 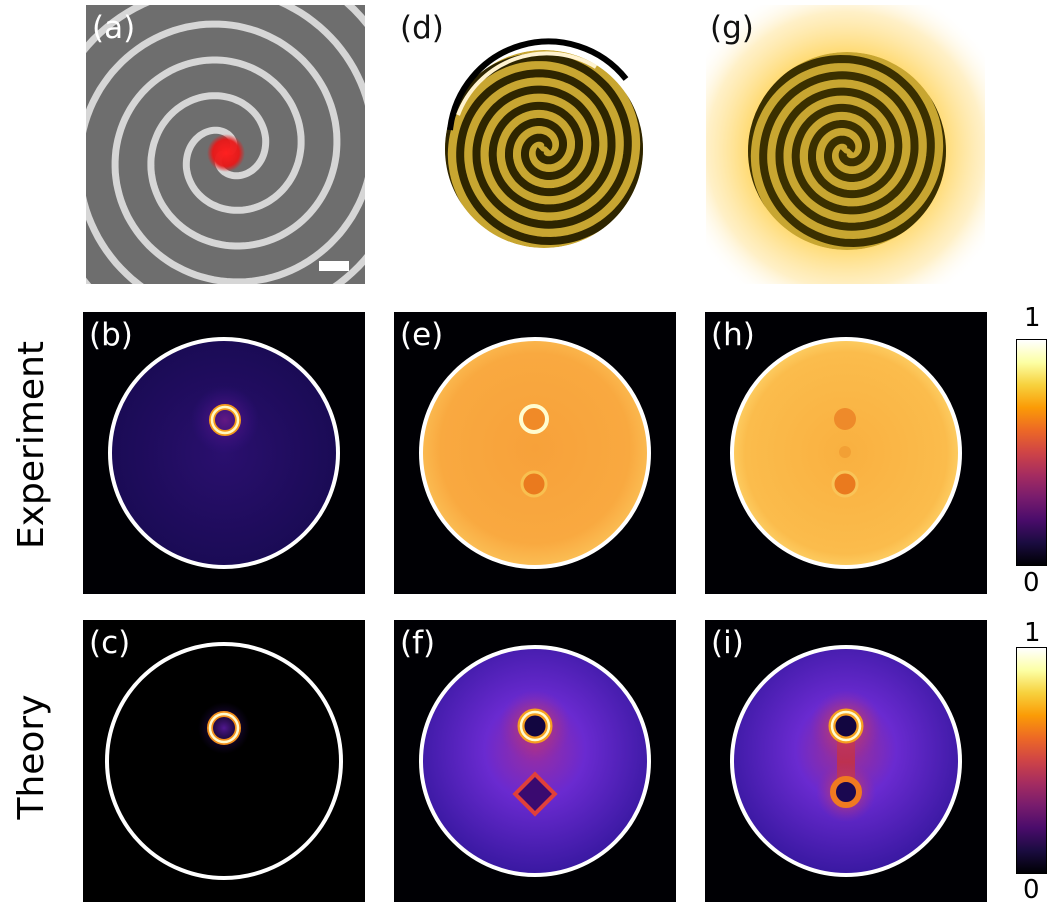 I want to click on panel-label-a: (a), so click(x=114, y=28).